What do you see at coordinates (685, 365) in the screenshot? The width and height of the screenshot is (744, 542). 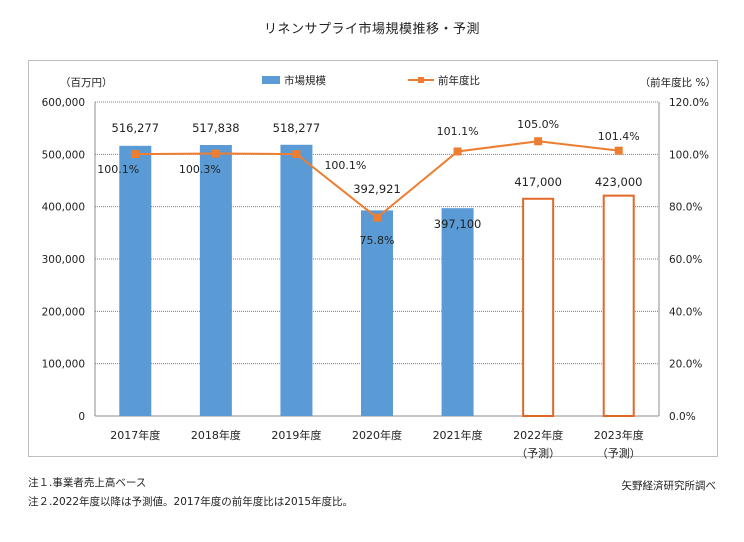 I see `right-tick-label: 20.0%` at bounding box center [685, 365].